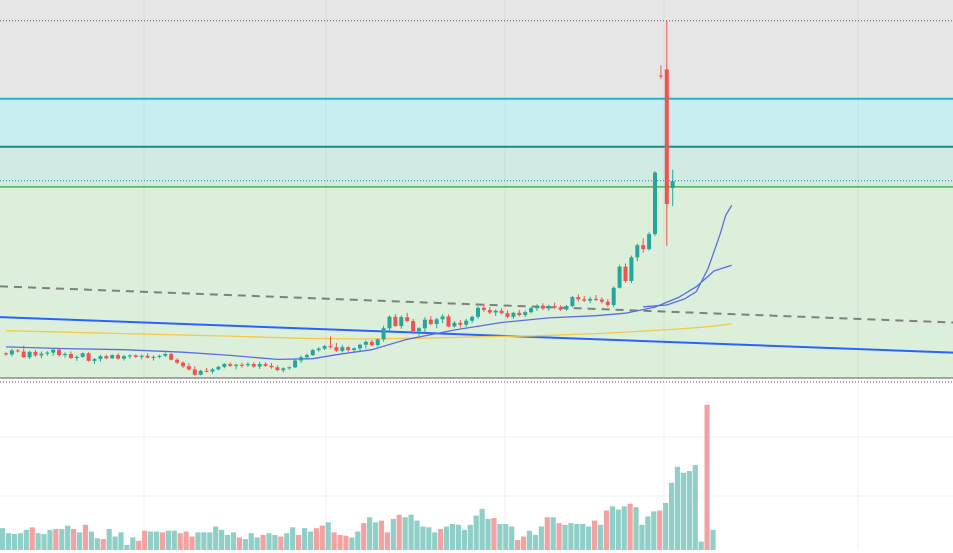  Describe the element at coordinates (476, 319) in the screenshot. I see `trendlines` at that location.